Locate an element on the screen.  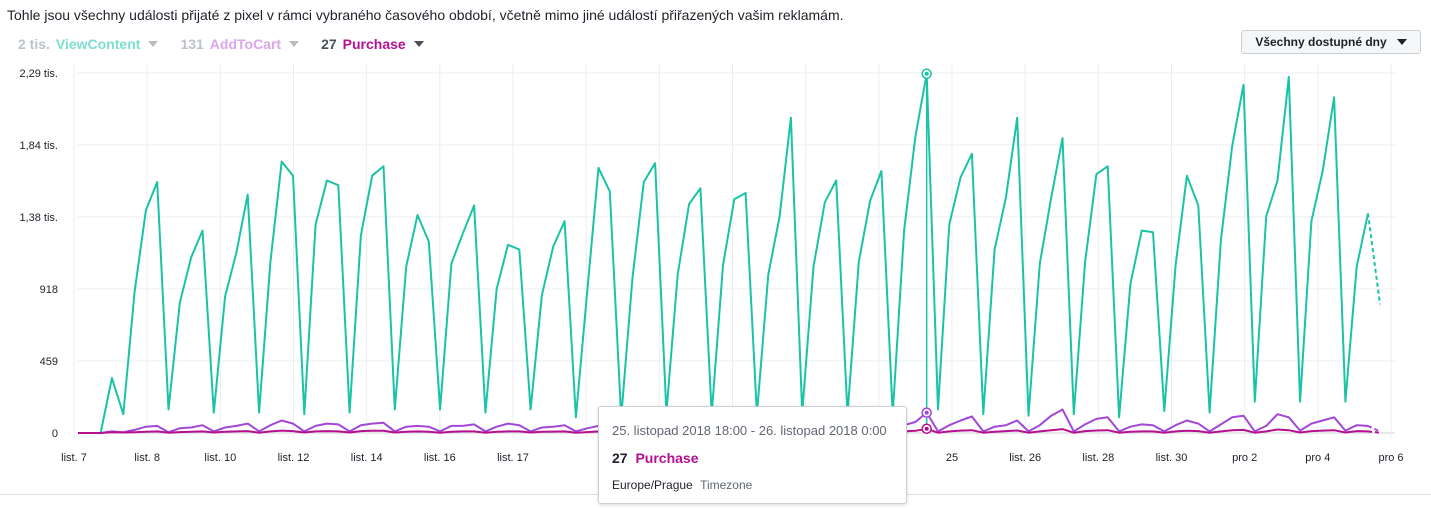
legend-label-purchase: Purchase is located at coordinates (374, 44).